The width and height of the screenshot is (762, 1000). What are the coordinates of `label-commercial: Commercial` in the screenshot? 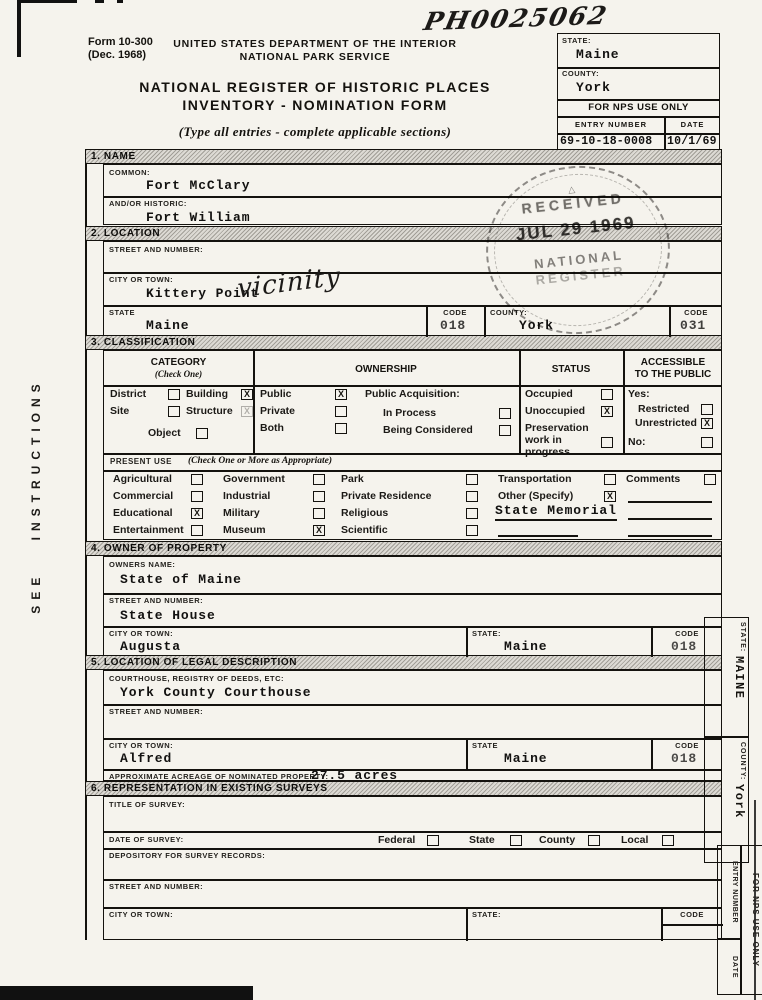 It's located at (143, 496).